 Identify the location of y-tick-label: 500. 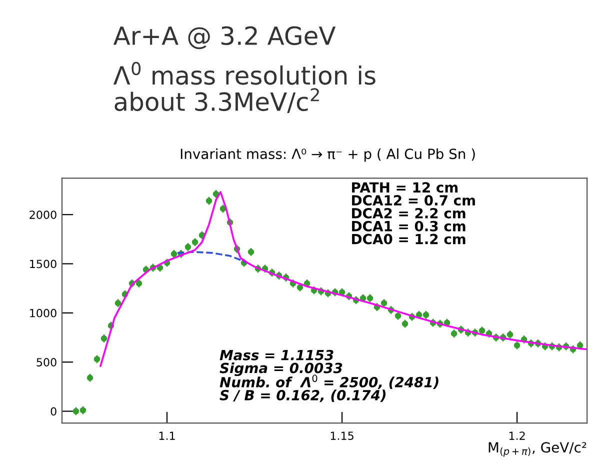
(46, 362).